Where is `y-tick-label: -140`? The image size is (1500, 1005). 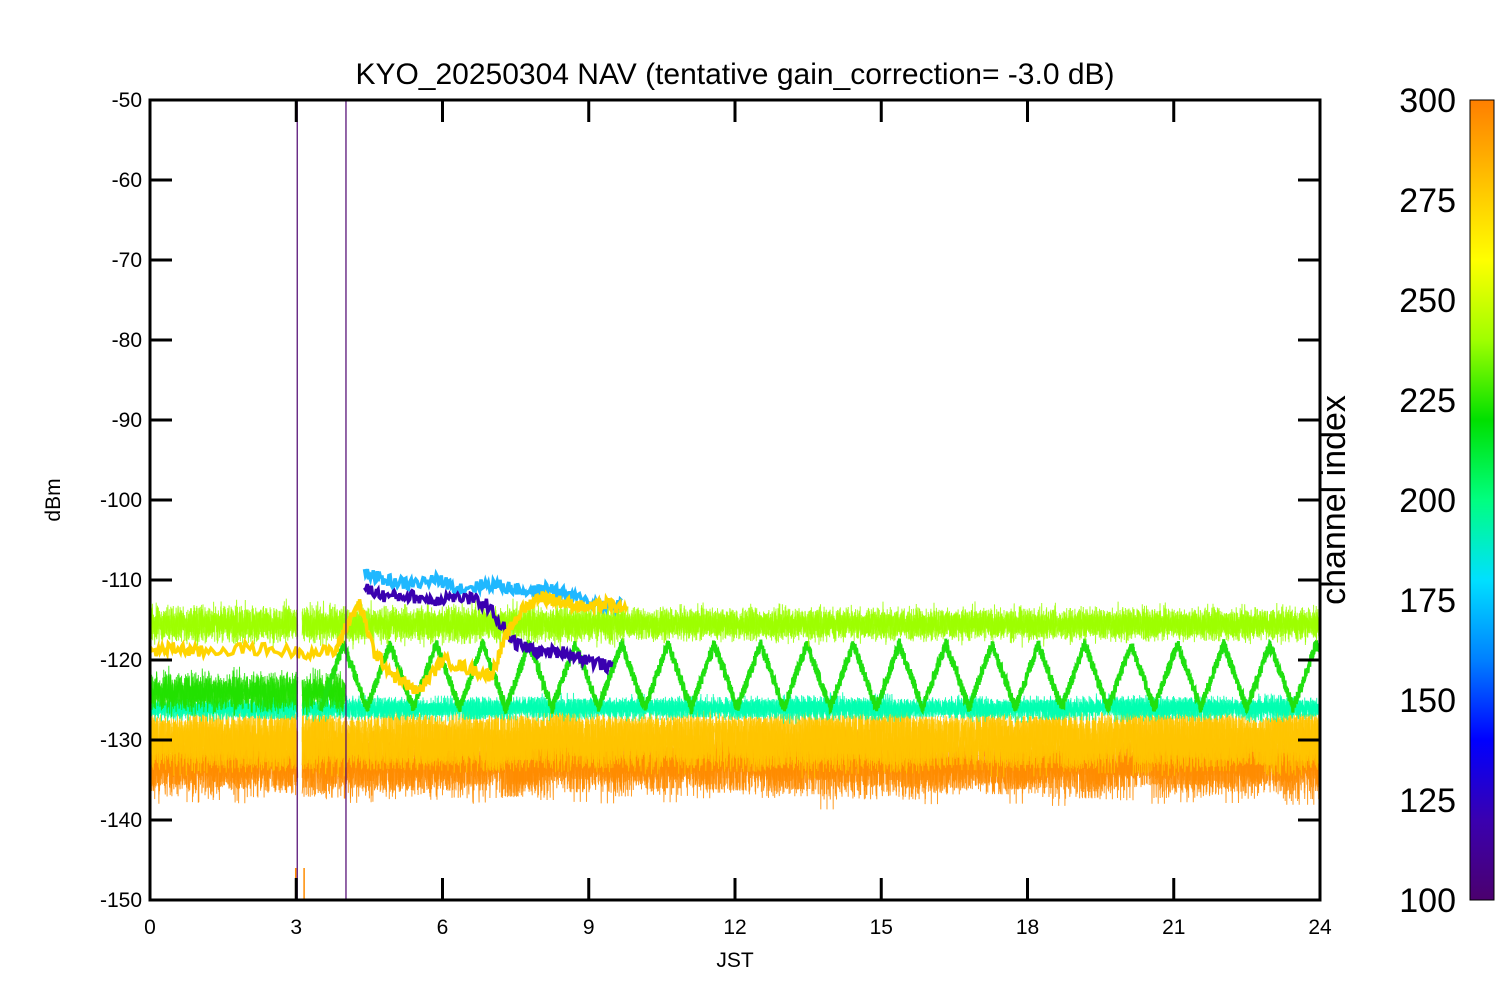
y-tick-label: -140 is located at coordinates (121, 820).